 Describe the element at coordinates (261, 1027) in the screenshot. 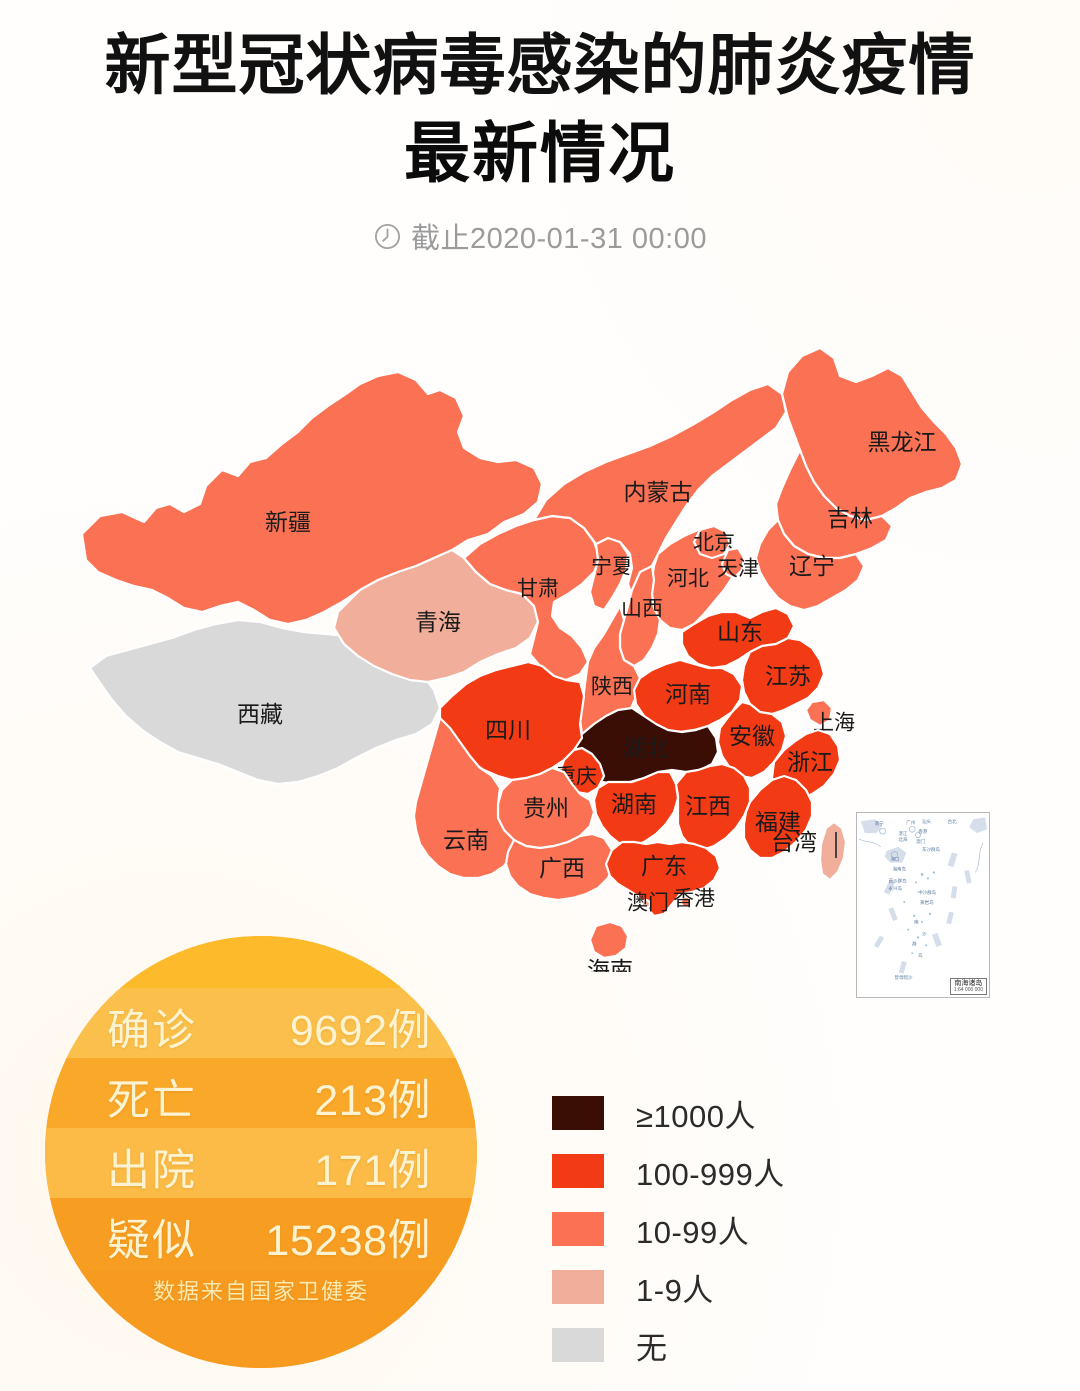

I see `stat-row-confirmed: 确诊 9692例` at that location.